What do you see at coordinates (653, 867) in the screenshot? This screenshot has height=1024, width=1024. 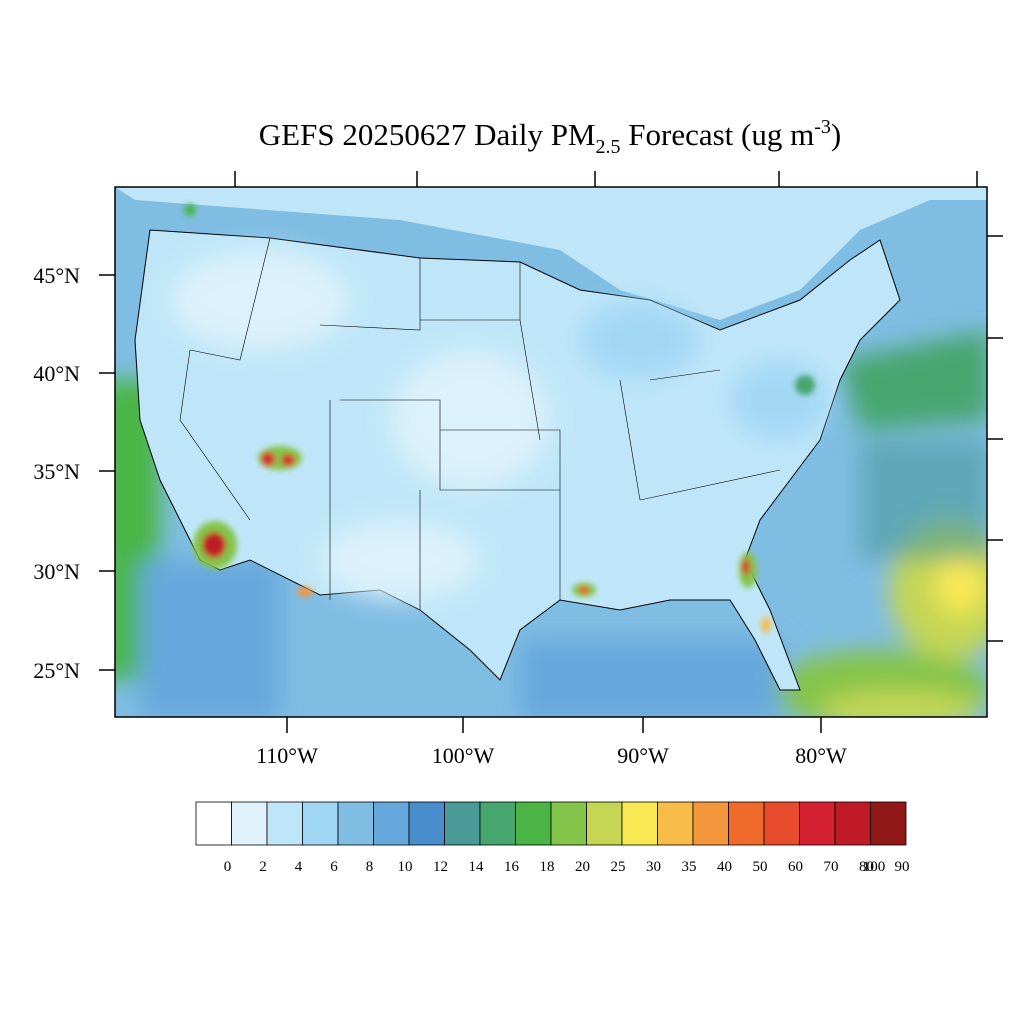 I see `colorbar-label: 30` at bounding box center [653, 867].